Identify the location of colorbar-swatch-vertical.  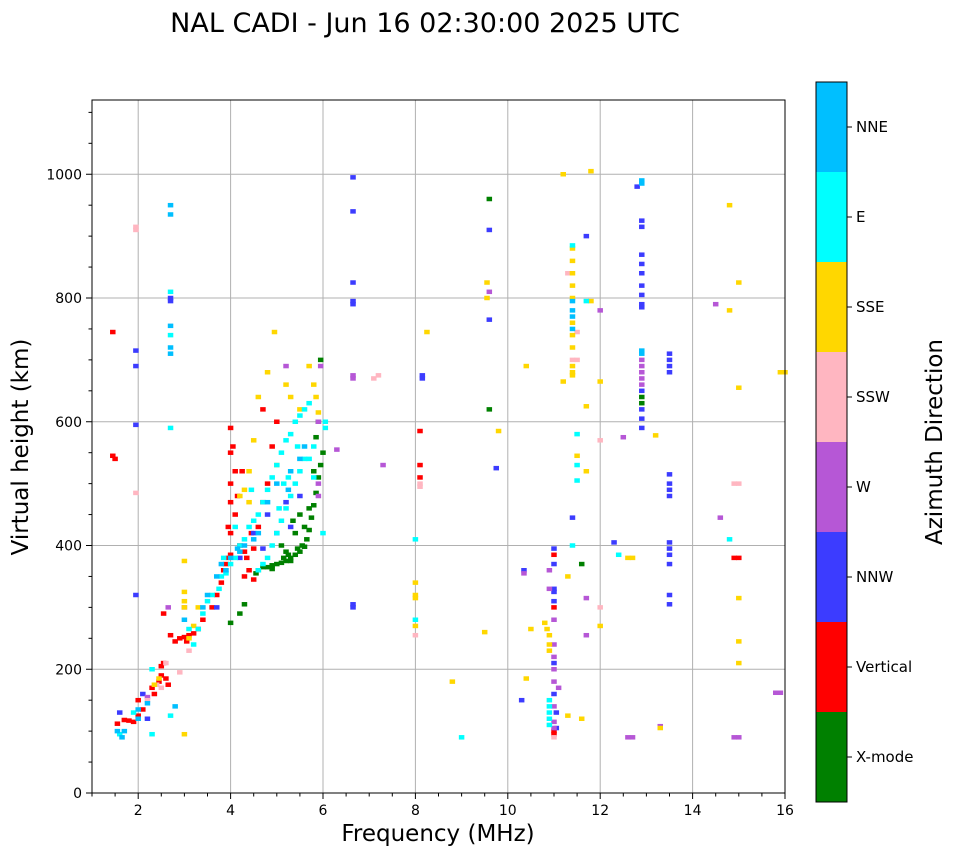
(831, 667).